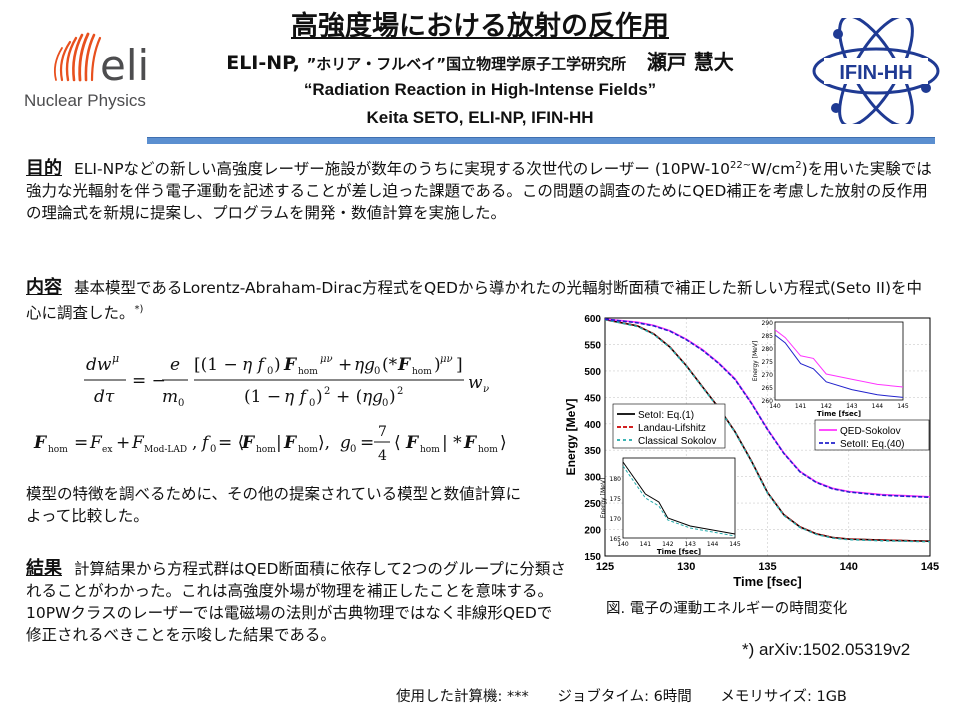  I want to click on inset-top-y-tick: 275, so click(768, 362).